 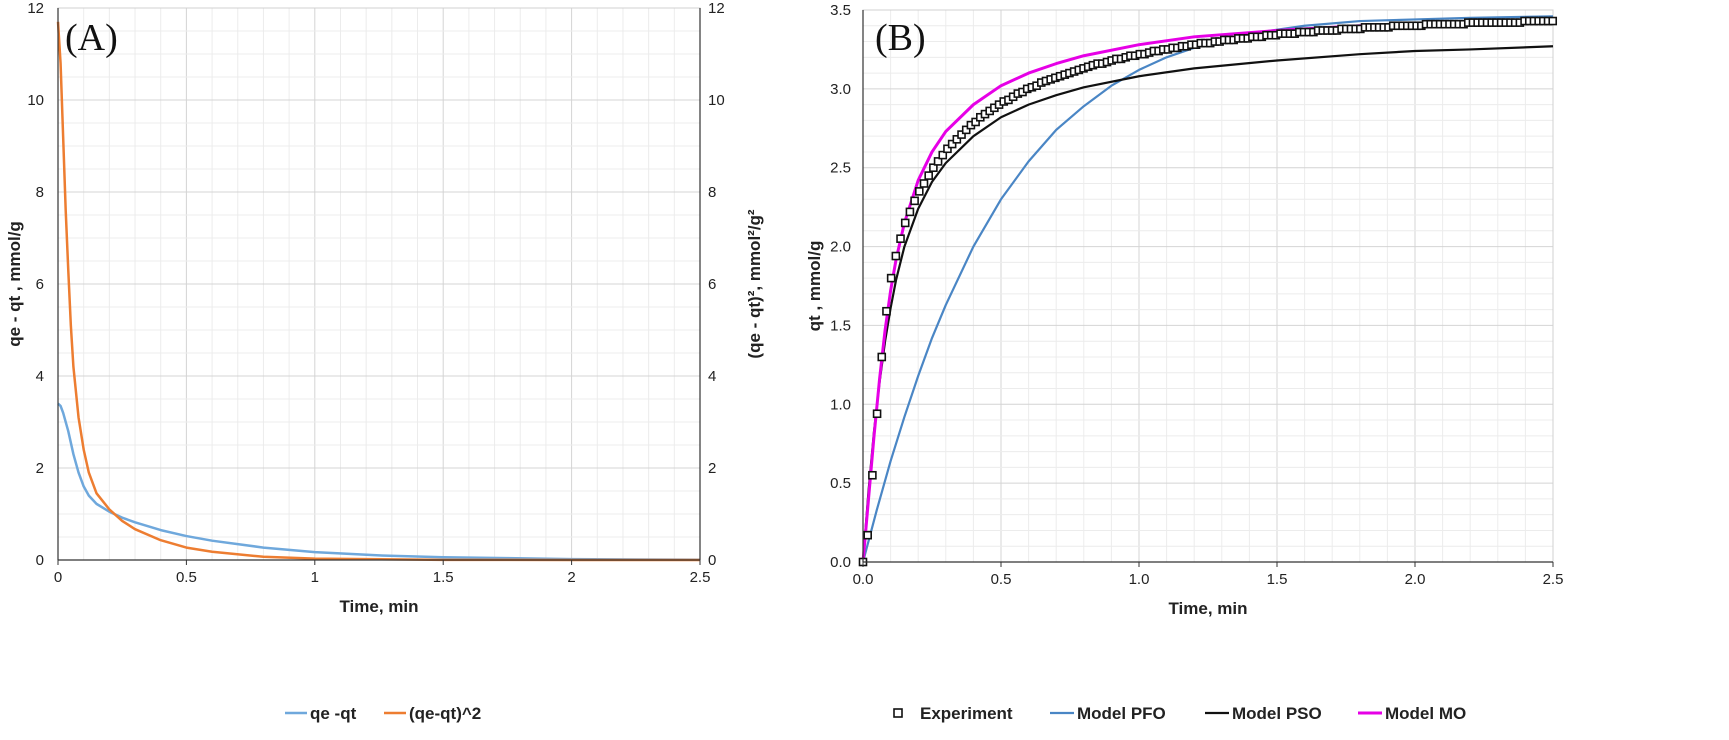 I want to click on x-tick-label: 0, so click(x=58, y=577).